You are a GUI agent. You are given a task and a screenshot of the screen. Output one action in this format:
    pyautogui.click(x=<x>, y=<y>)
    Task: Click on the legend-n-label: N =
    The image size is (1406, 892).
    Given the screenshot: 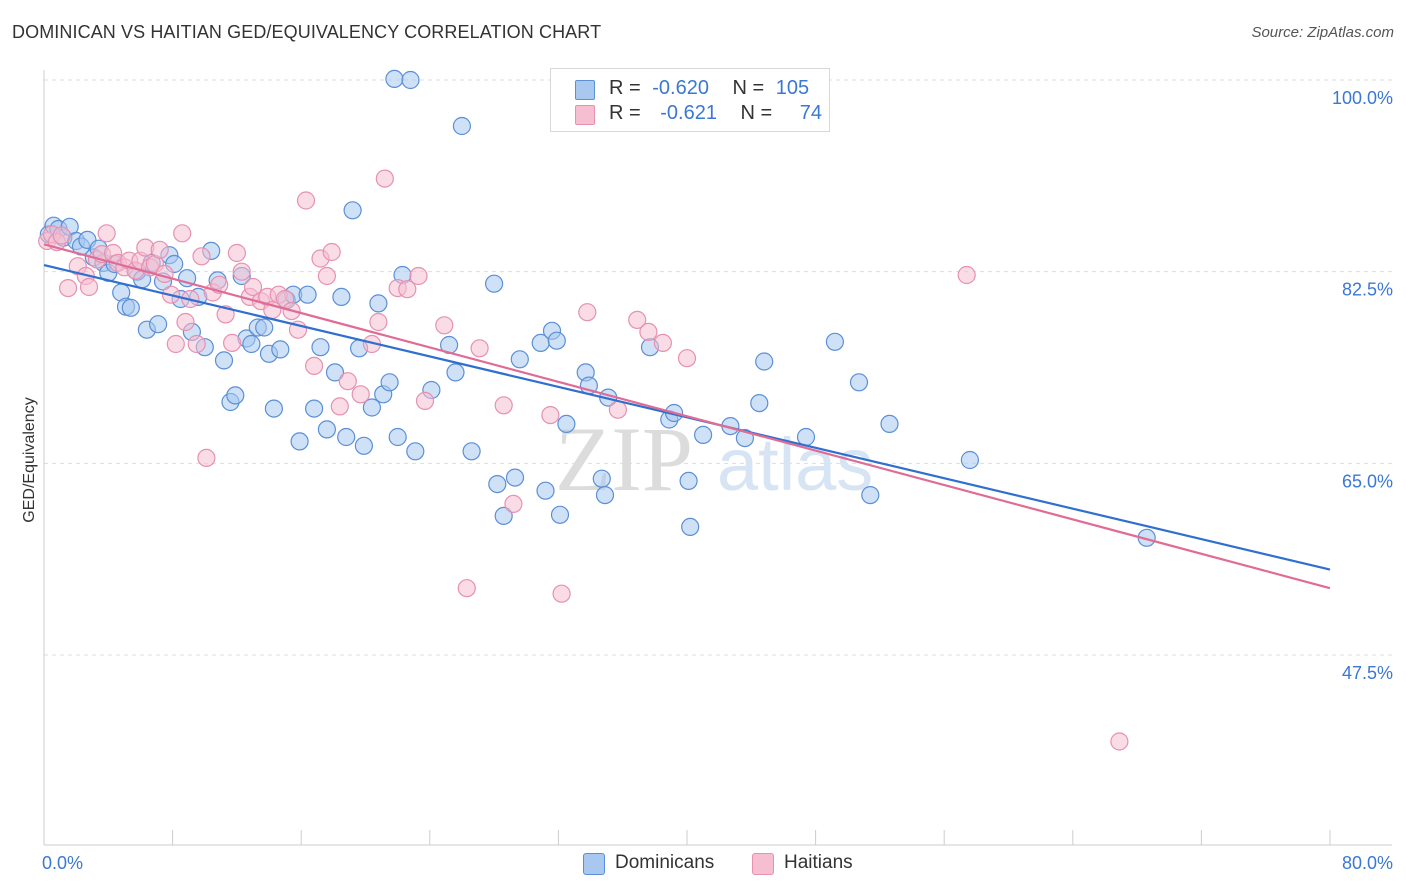 What is the action you would take?
    pyautogui.click(x=756, y=113)
    